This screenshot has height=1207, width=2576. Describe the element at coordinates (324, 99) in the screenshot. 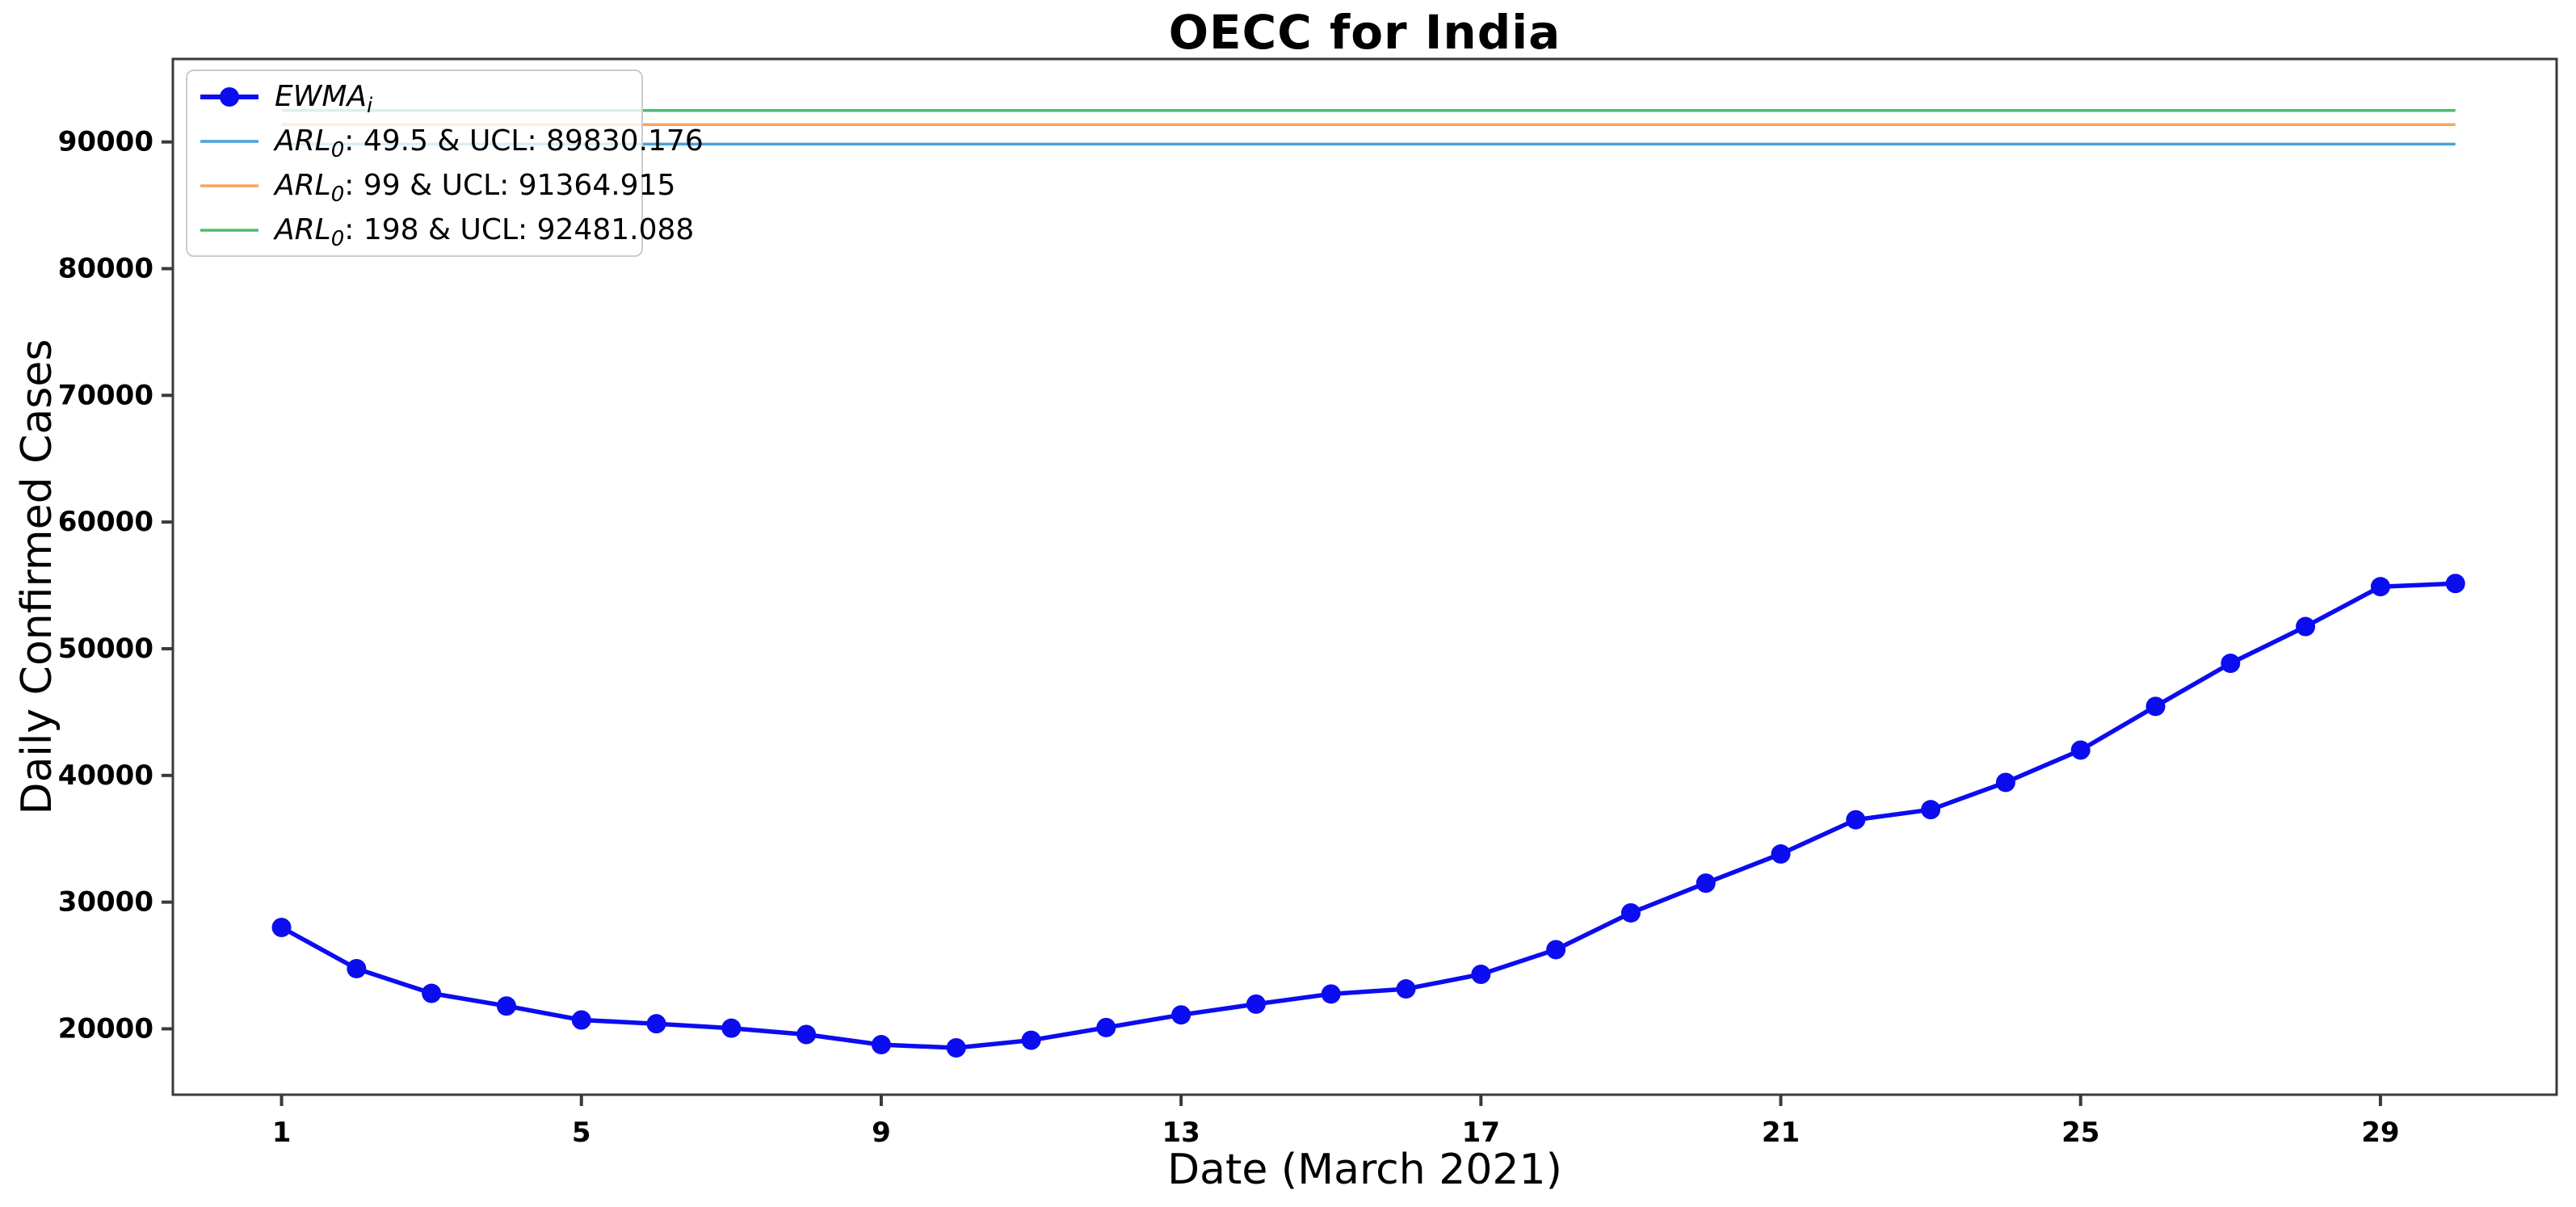

I see `legend-label: EWMAi` at that location.